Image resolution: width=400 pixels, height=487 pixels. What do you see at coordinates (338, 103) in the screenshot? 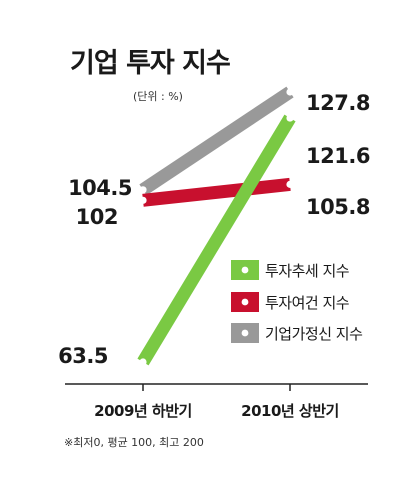
I see `data-label-entrepreneurship-index-1: 127.8` at bounding box center [338, 103].